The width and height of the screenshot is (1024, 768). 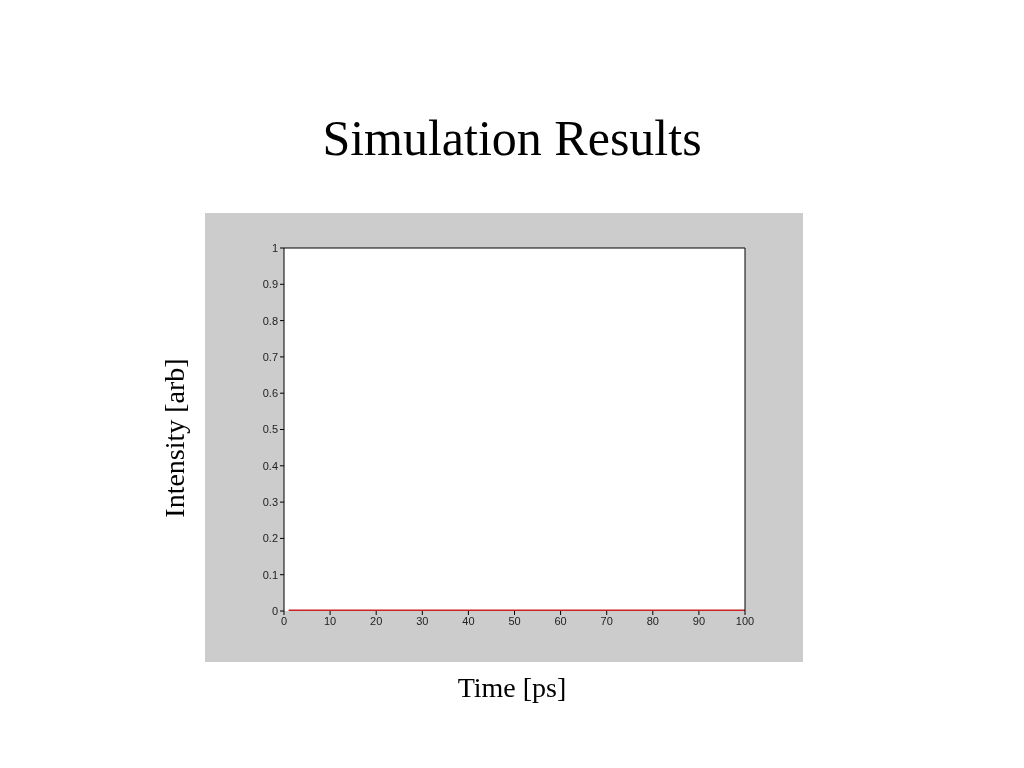 I want to click on y-tick-label: 0.3, so click(x=270, y=502).